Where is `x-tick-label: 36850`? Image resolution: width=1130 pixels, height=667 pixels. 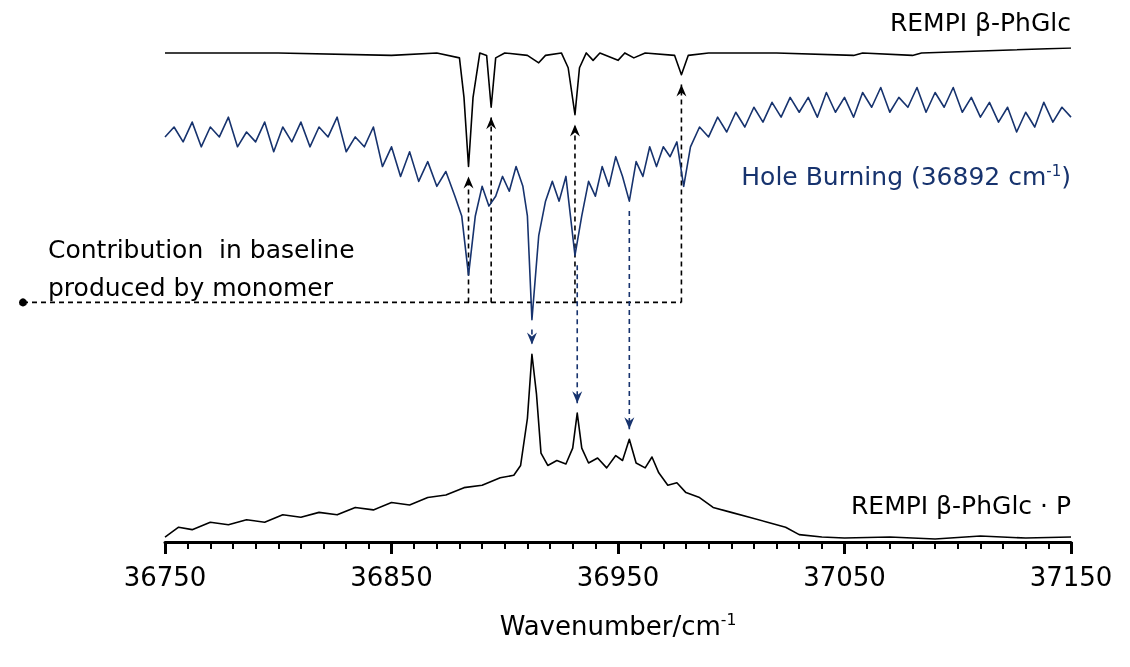 x-tick-label: 36850 is located at coordinates (391, 577).